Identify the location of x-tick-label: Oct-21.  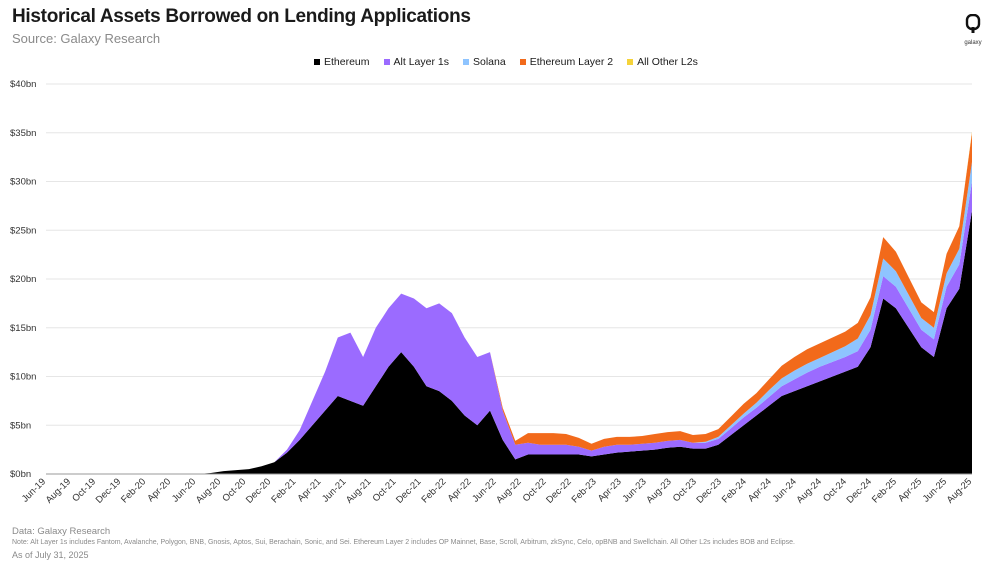
(385, 490).